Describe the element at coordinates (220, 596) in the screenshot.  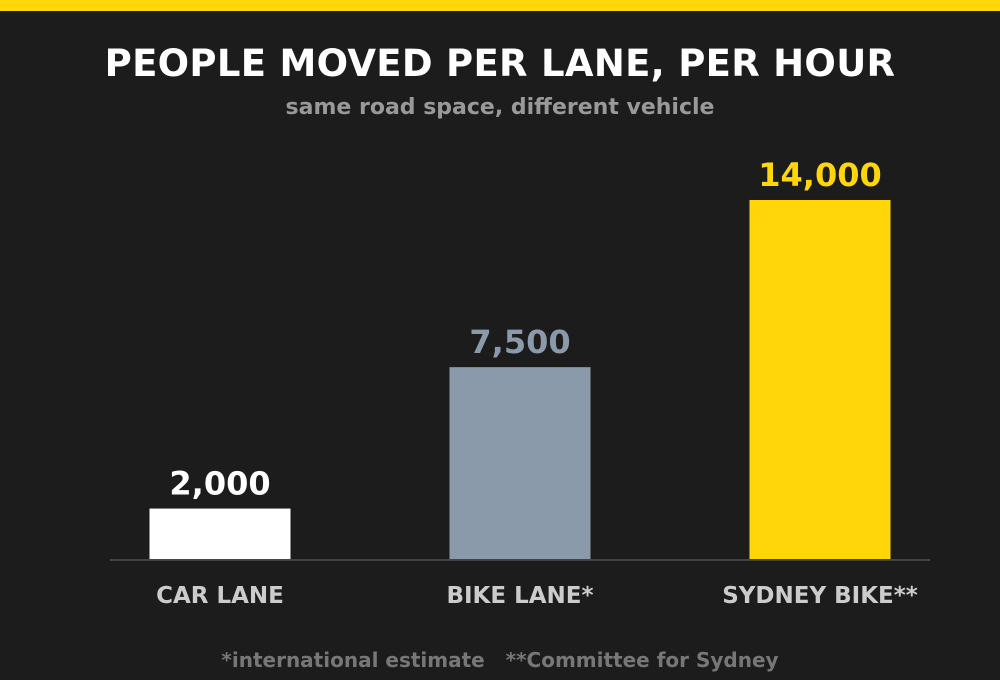
I see `category-label: CAR LANE` at that location.